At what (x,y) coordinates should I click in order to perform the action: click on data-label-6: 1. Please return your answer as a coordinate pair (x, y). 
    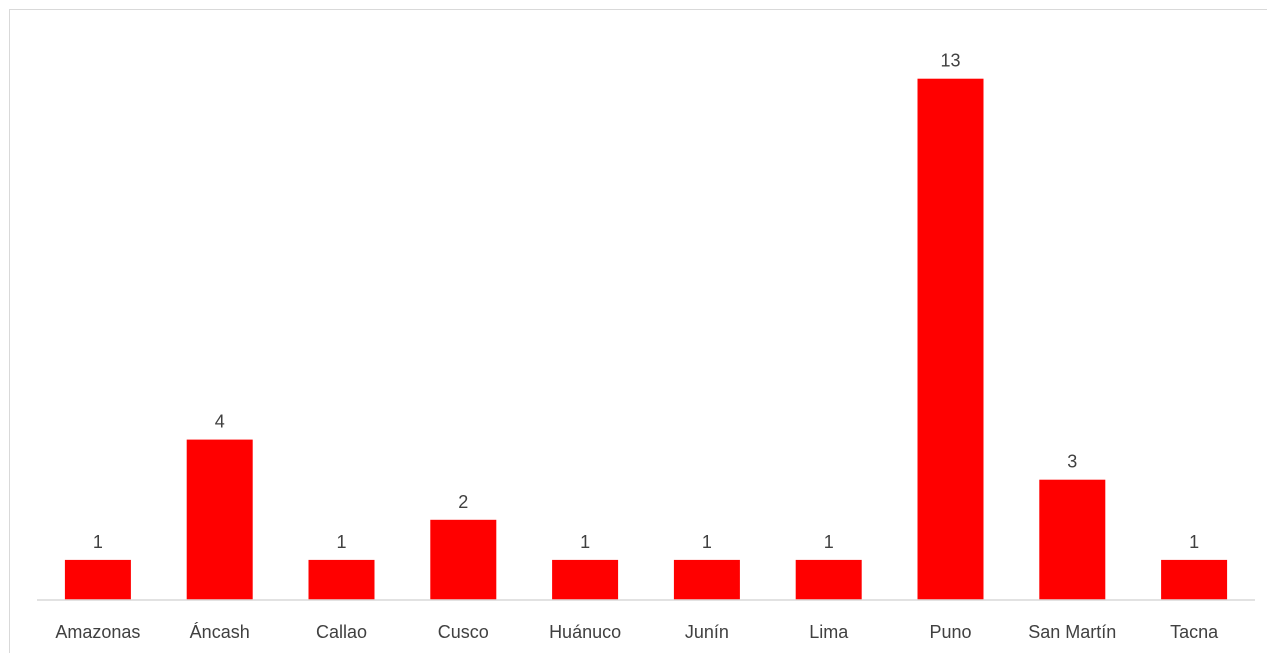
    Looking at the image, I should click on (829, 542).